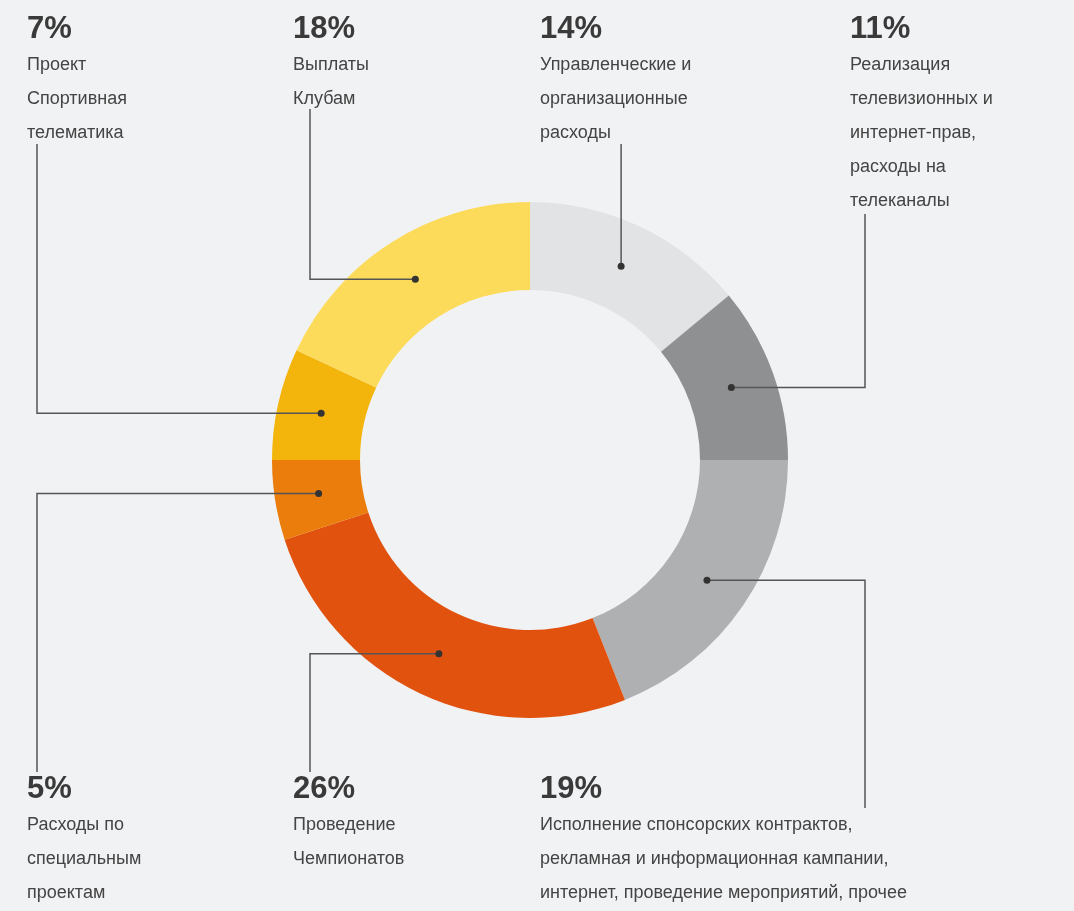 Image resolution: width=1074 pixels, height=911 pixels. What do you see at coordinates (921, 132) in the screenshot?
I see `slice-label: Реализация телевизионных и интернет-прав, расходы на телеканалы` at bounding box center [921, 132].